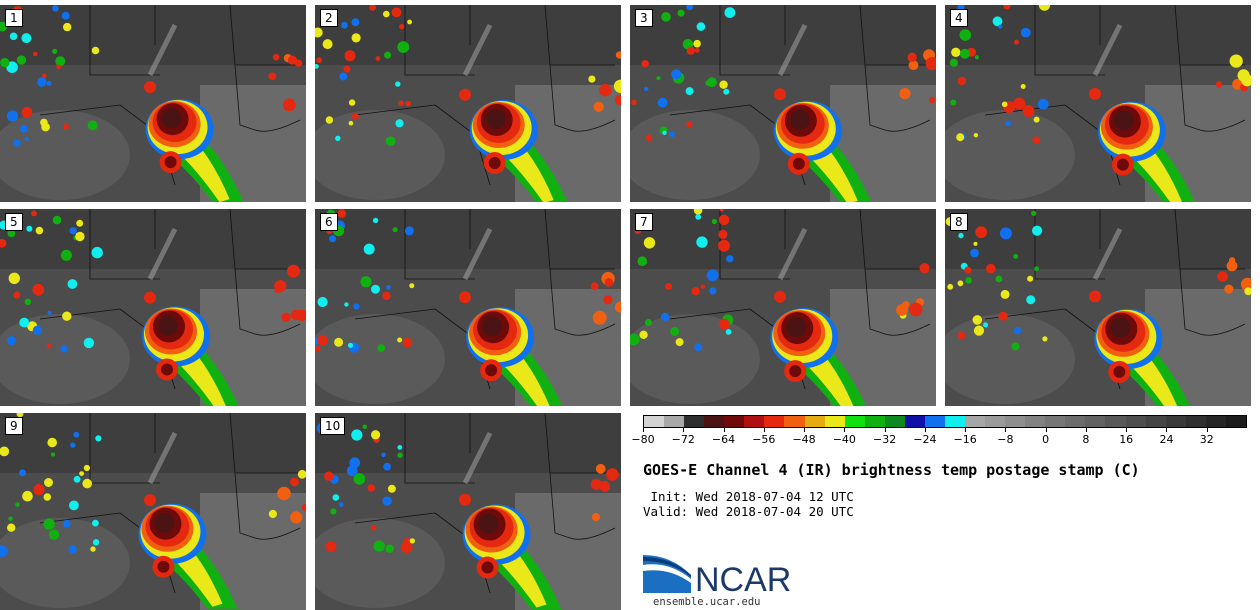 The image size is (1260, 610). I want to click on colorbar, so click(945, 421).